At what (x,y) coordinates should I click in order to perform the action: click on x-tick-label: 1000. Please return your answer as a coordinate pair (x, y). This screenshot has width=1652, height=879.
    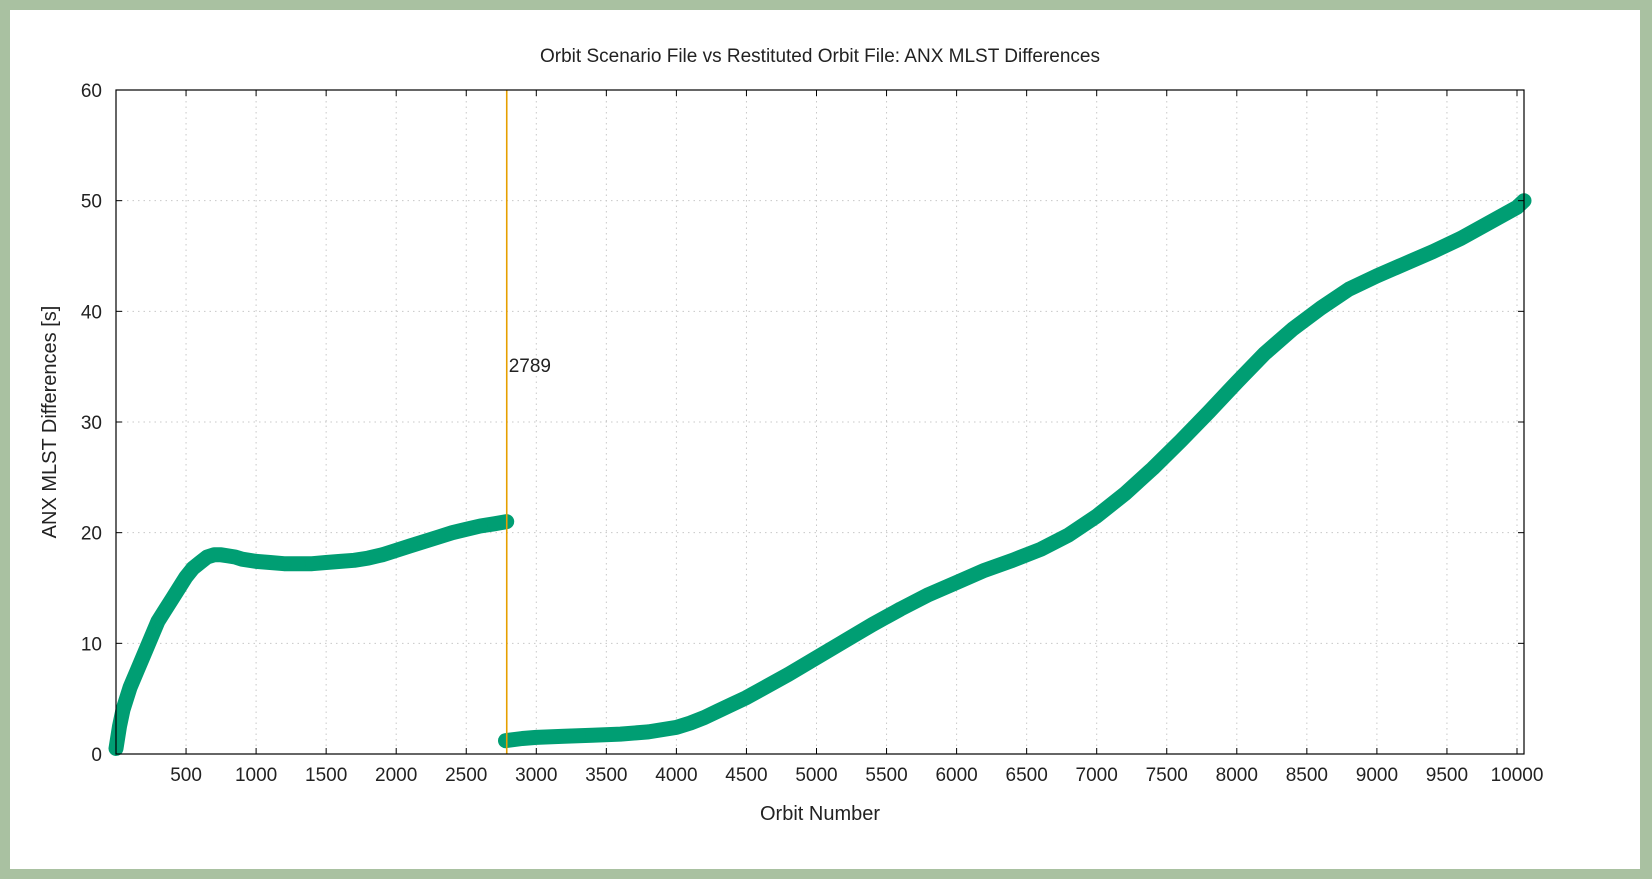
    Looking at the image, I should click on (256, 775).